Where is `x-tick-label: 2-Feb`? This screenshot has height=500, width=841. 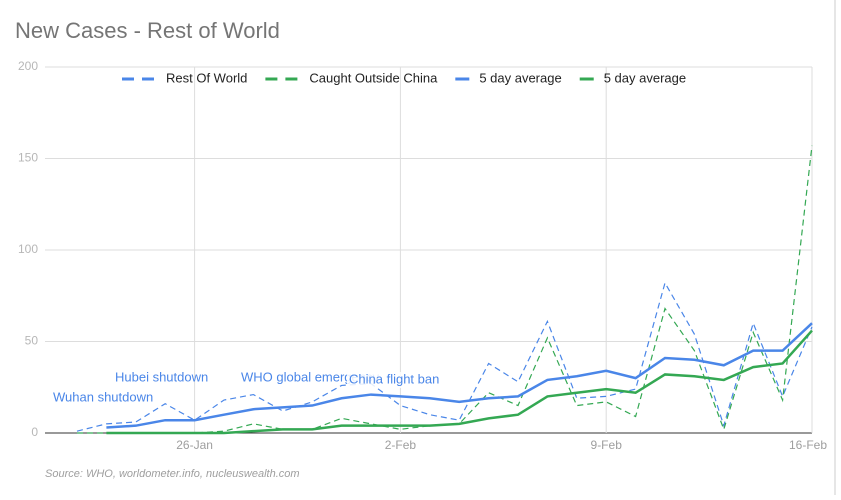
x-tick-label: 2-Feb is located at coordinates (401, 445).